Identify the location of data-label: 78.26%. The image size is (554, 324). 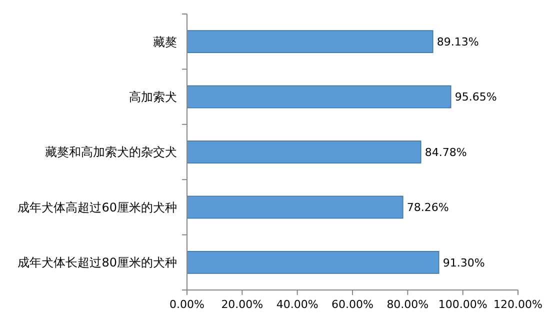
(427, 207).